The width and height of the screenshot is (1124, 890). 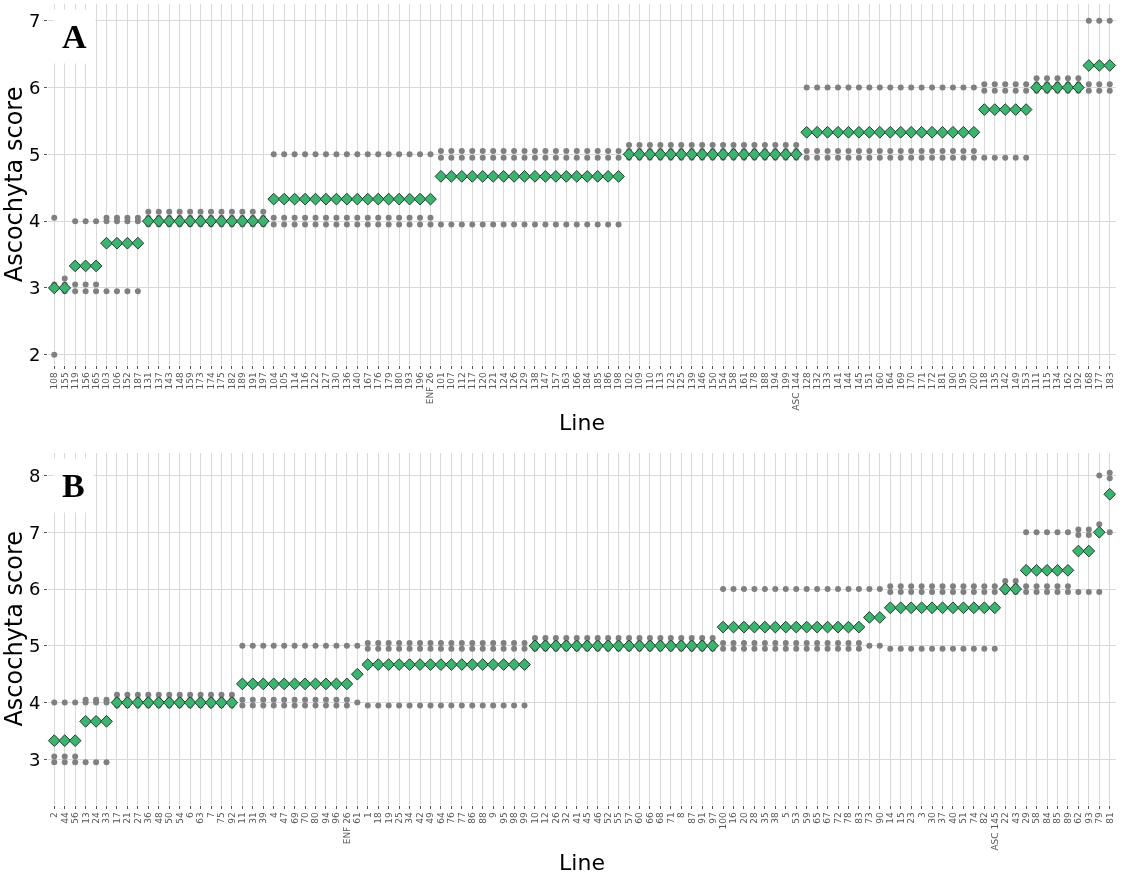 What do you see at coordinates (723, 381) in the screenshot?
I see `x-tick-label: 154` at bounding box center [723, 381].